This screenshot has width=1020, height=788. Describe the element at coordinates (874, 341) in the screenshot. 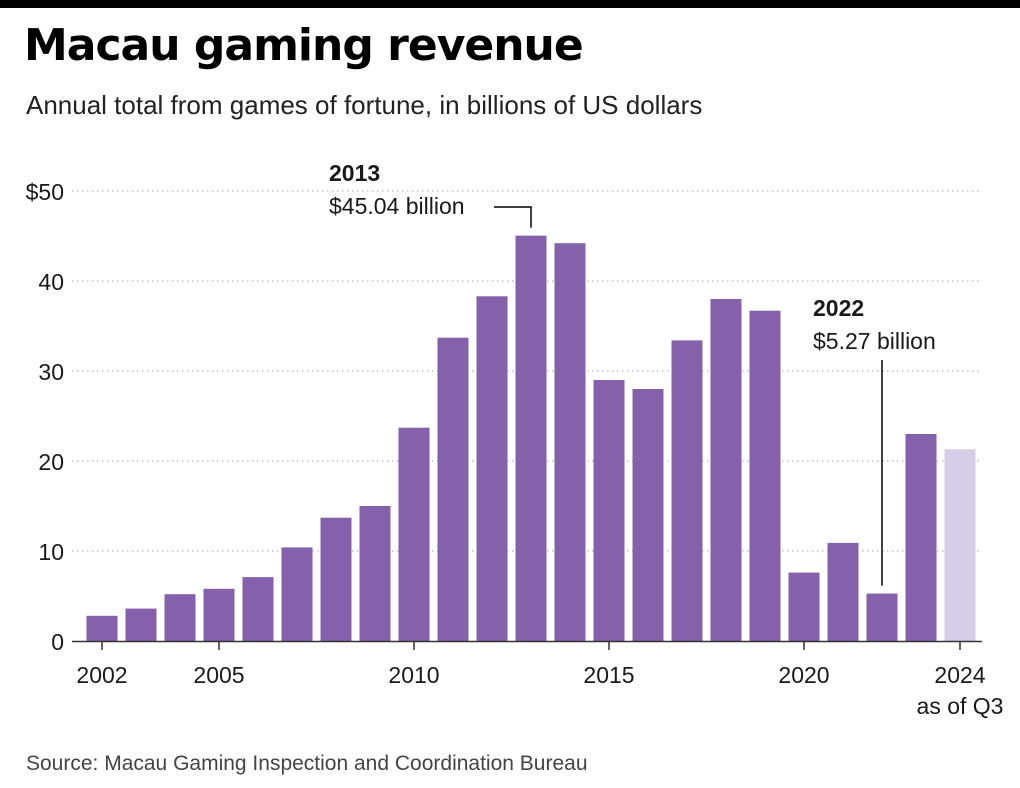

I see `annotation-value: $5.27 billion` at that location.